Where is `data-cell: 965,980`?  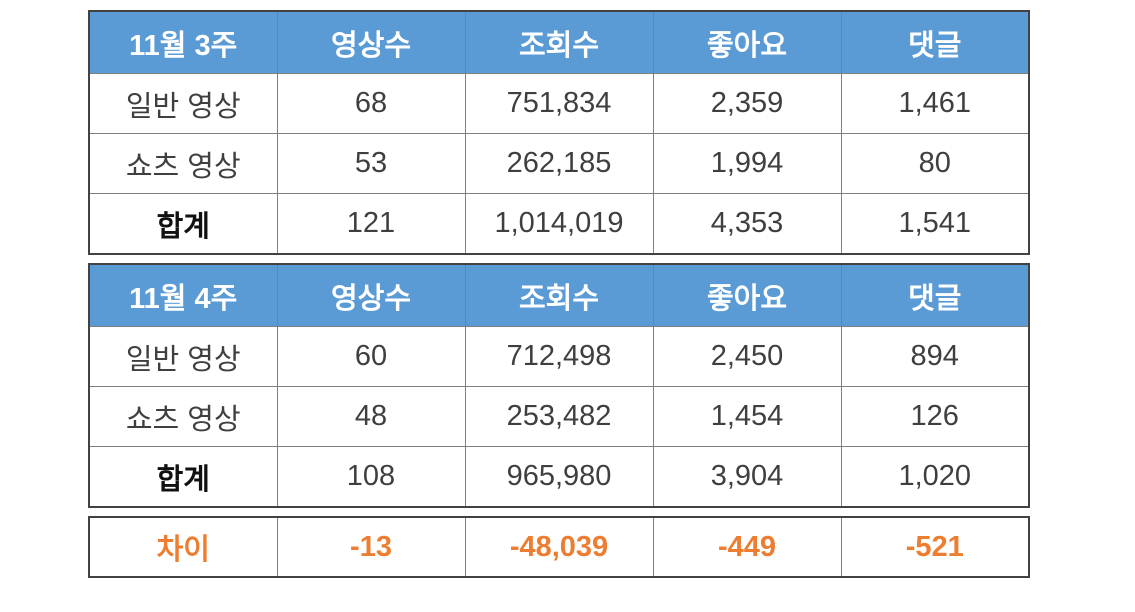
data-cell: 965,980 is located at coordinates (559, 477).